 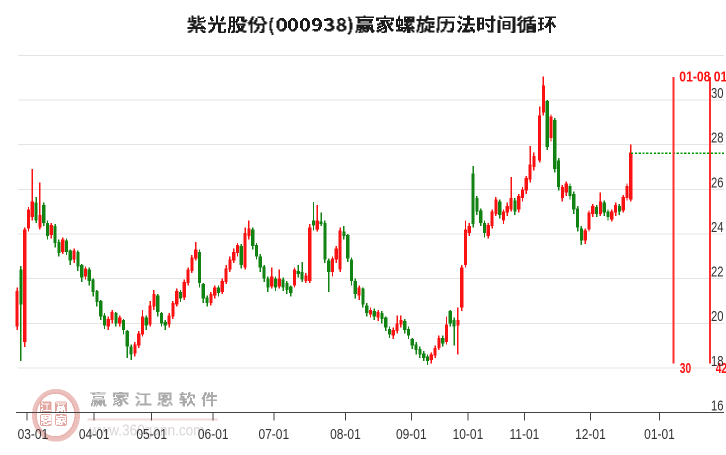 What do you see at coordinates (94, 434) in the screenshot?
I see `svg-text: 04-01` at bounding box center [94, 434].